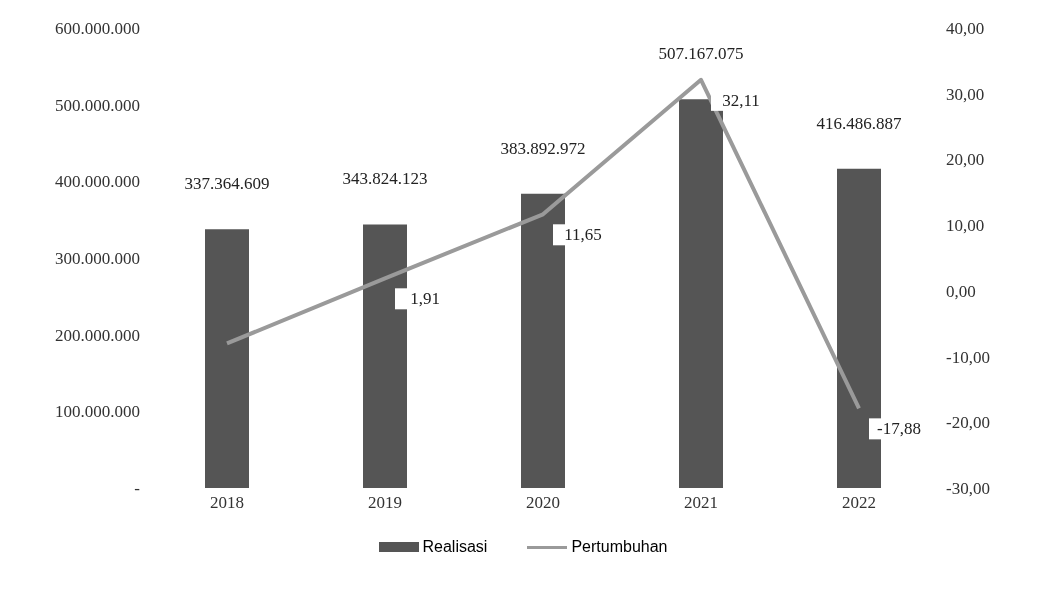 The width and height of the screenshot is (1049, 595). What do you see at coordinates (968, 489) in the screenshot?
I see `y2-tick-label: -30,00` at bounding box center [968, 489].